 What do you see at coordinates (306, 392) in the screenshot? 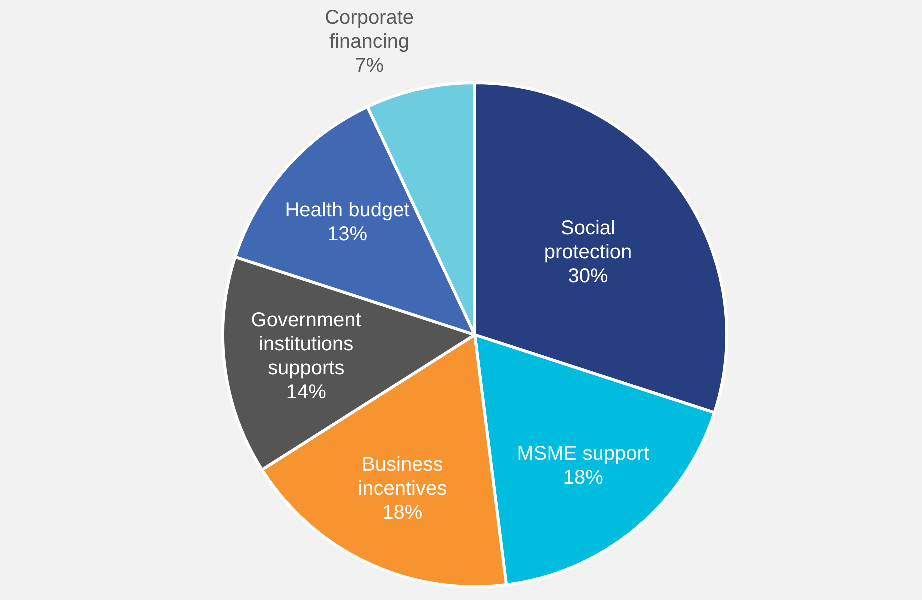
I see `data-label: 14%` at bounding box center [306, 392].